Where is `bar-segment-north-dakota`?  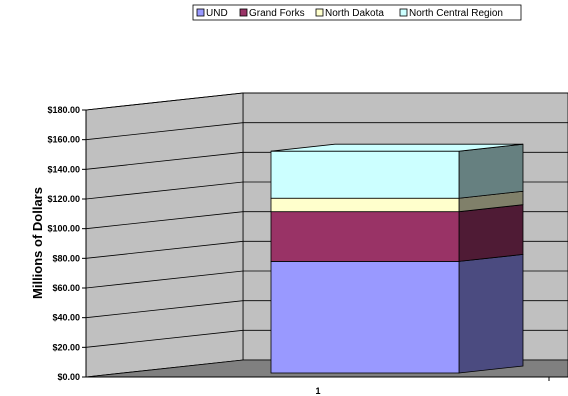
bar-segment-north-dakota is located at coordinates (365, 205).